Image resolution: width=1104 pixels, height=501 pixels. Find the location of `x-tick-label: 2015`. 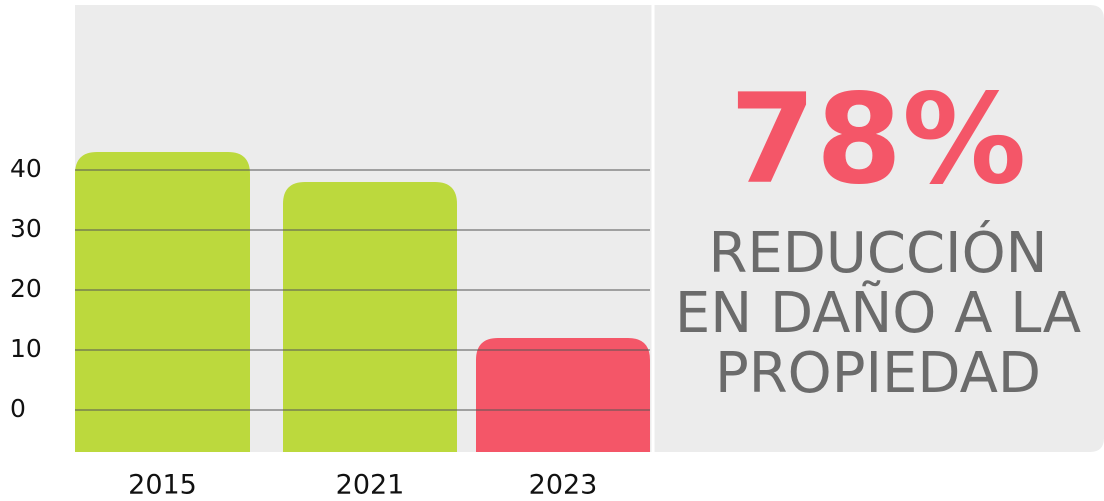

x-tick-label: 2015 is located at coordinates (162, 485).